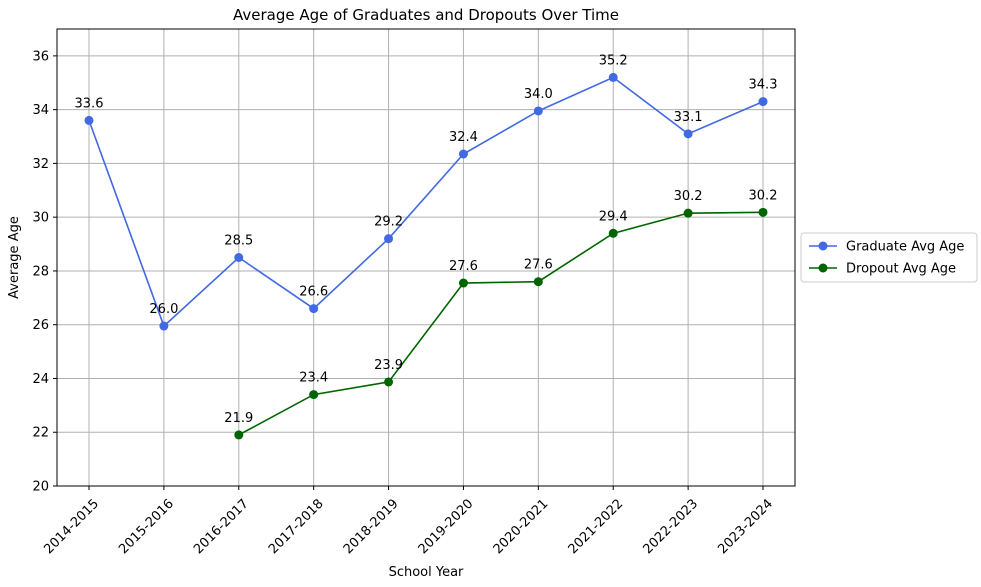 The height and width of the screenshot is (587, 981). Describe the element at coordinates (905, 247) in the screenshot. I see `legend-label: Graduate Avg Age` at that location.